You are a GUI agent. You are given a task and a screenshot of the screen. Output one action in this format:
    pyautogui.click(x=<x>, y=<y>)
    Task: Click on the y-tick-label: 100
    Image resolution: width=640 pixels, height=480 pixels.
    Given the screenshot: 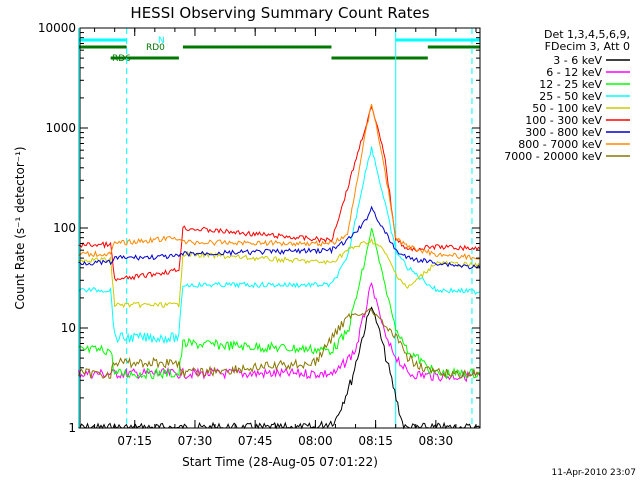 What is the action you would take?
    pyautogui.click(x=64, y=228)
    